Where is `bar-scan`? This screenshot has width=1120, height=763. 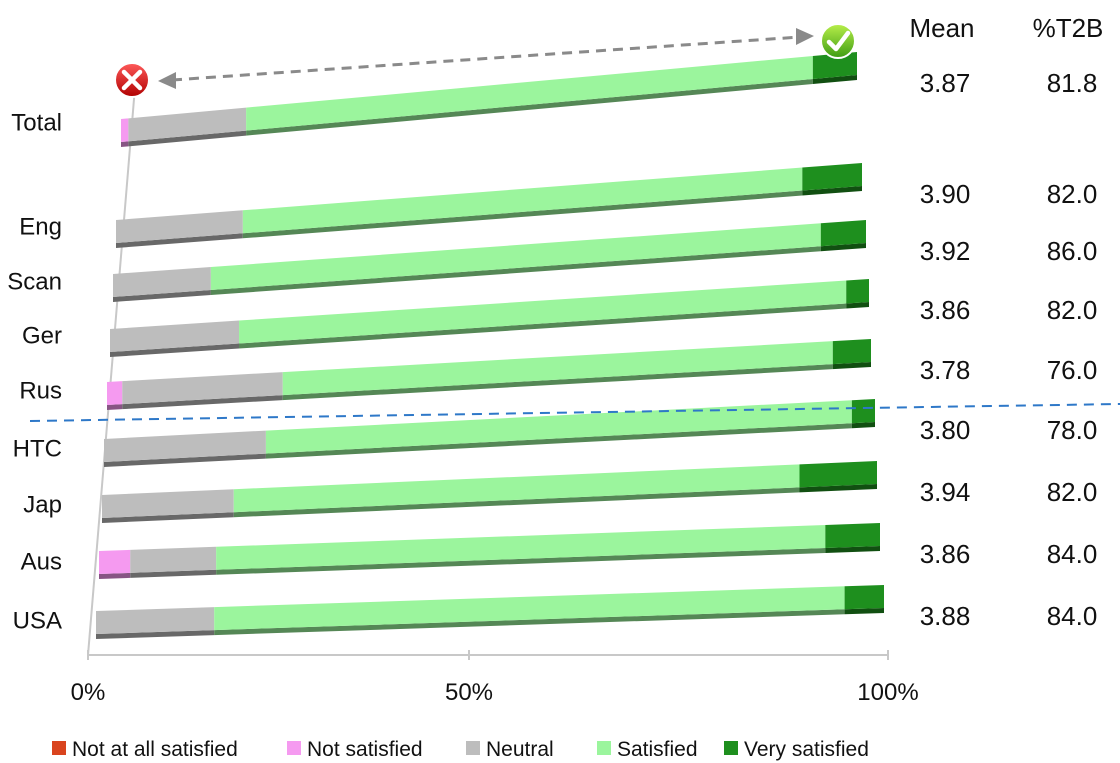 bar-scan is located at coordinates (489, 261).